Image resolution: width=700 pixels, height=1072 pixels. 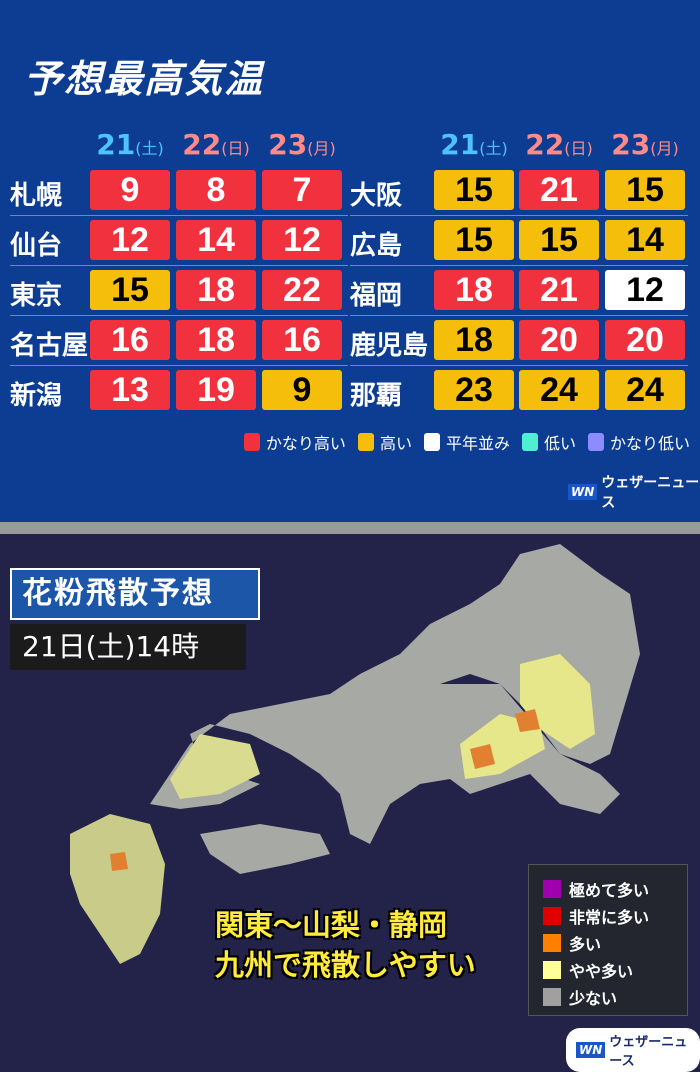 I want to click on city-name: 新潟, so click(x=36, y=396).